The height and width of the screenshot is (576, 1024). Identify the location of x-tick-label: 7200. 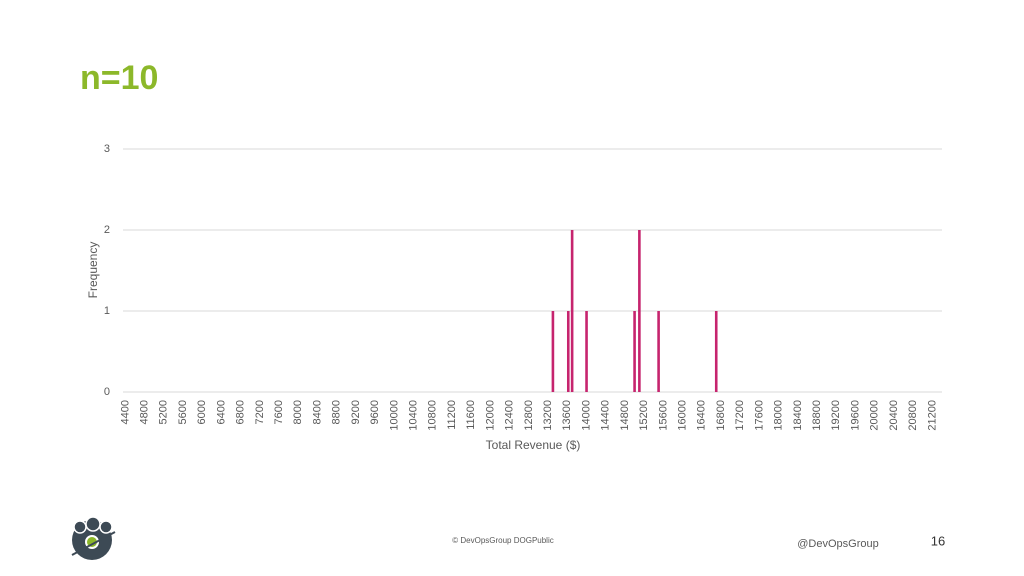
(260, 412).